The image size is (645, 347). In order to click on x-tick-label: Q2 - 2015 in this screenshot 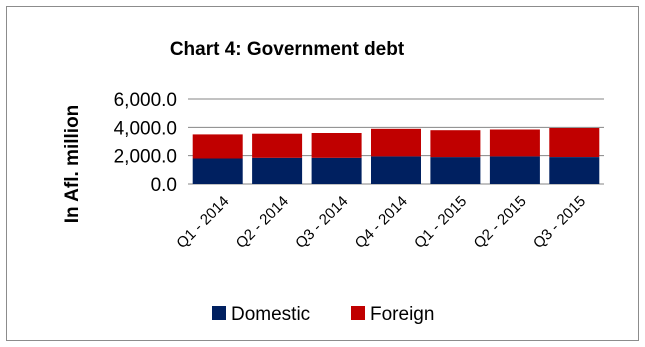, I will do `click(500, 222)`.